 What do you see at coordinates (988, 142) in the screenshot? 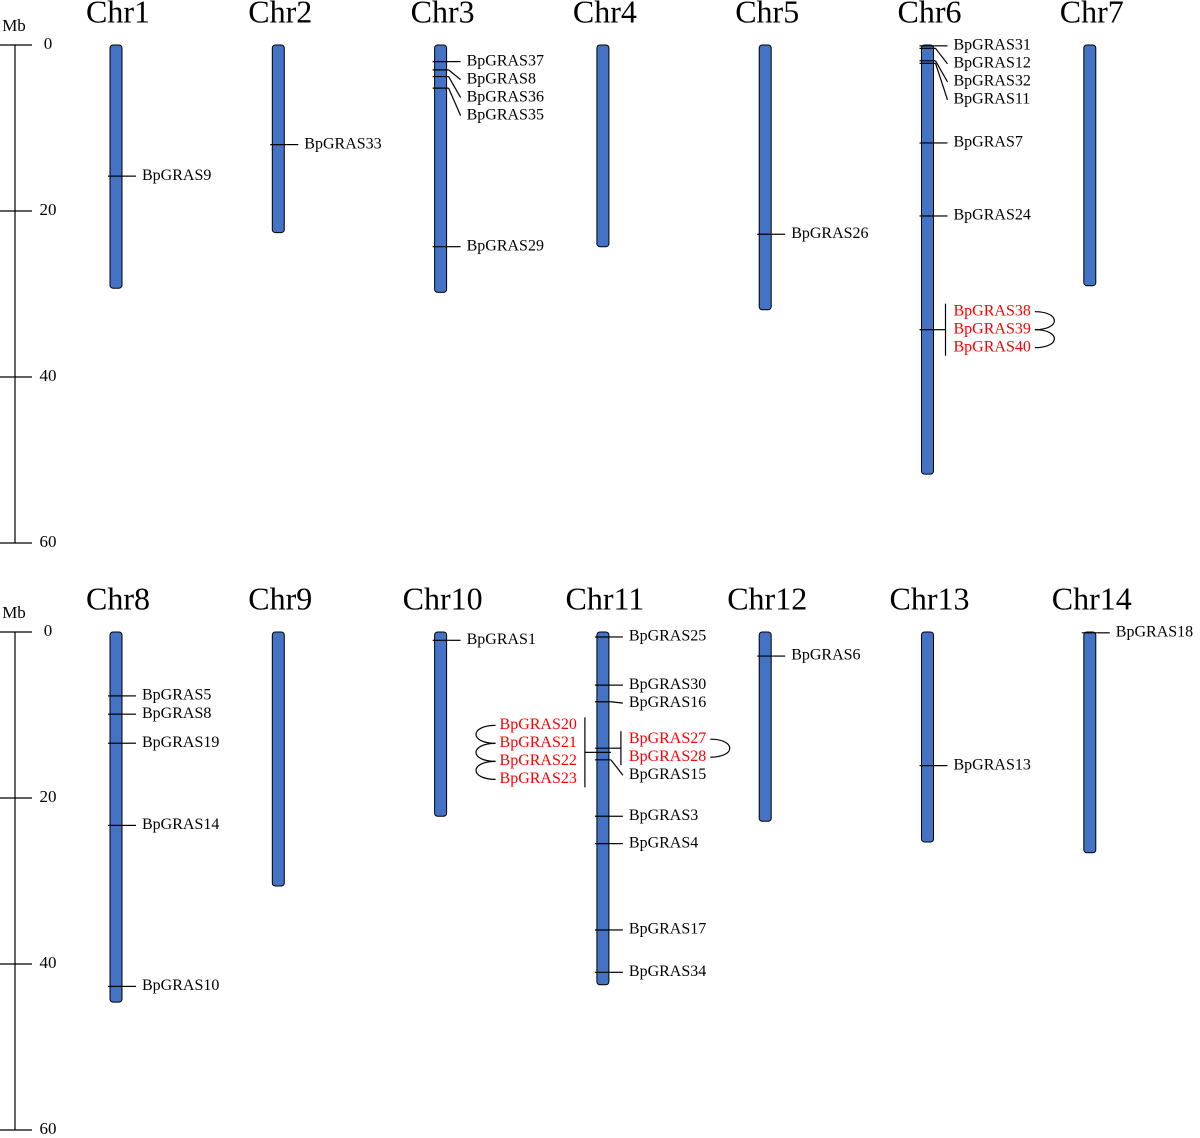
I see `gene-label: BpGRAS7` at bounding box center [988, 142].